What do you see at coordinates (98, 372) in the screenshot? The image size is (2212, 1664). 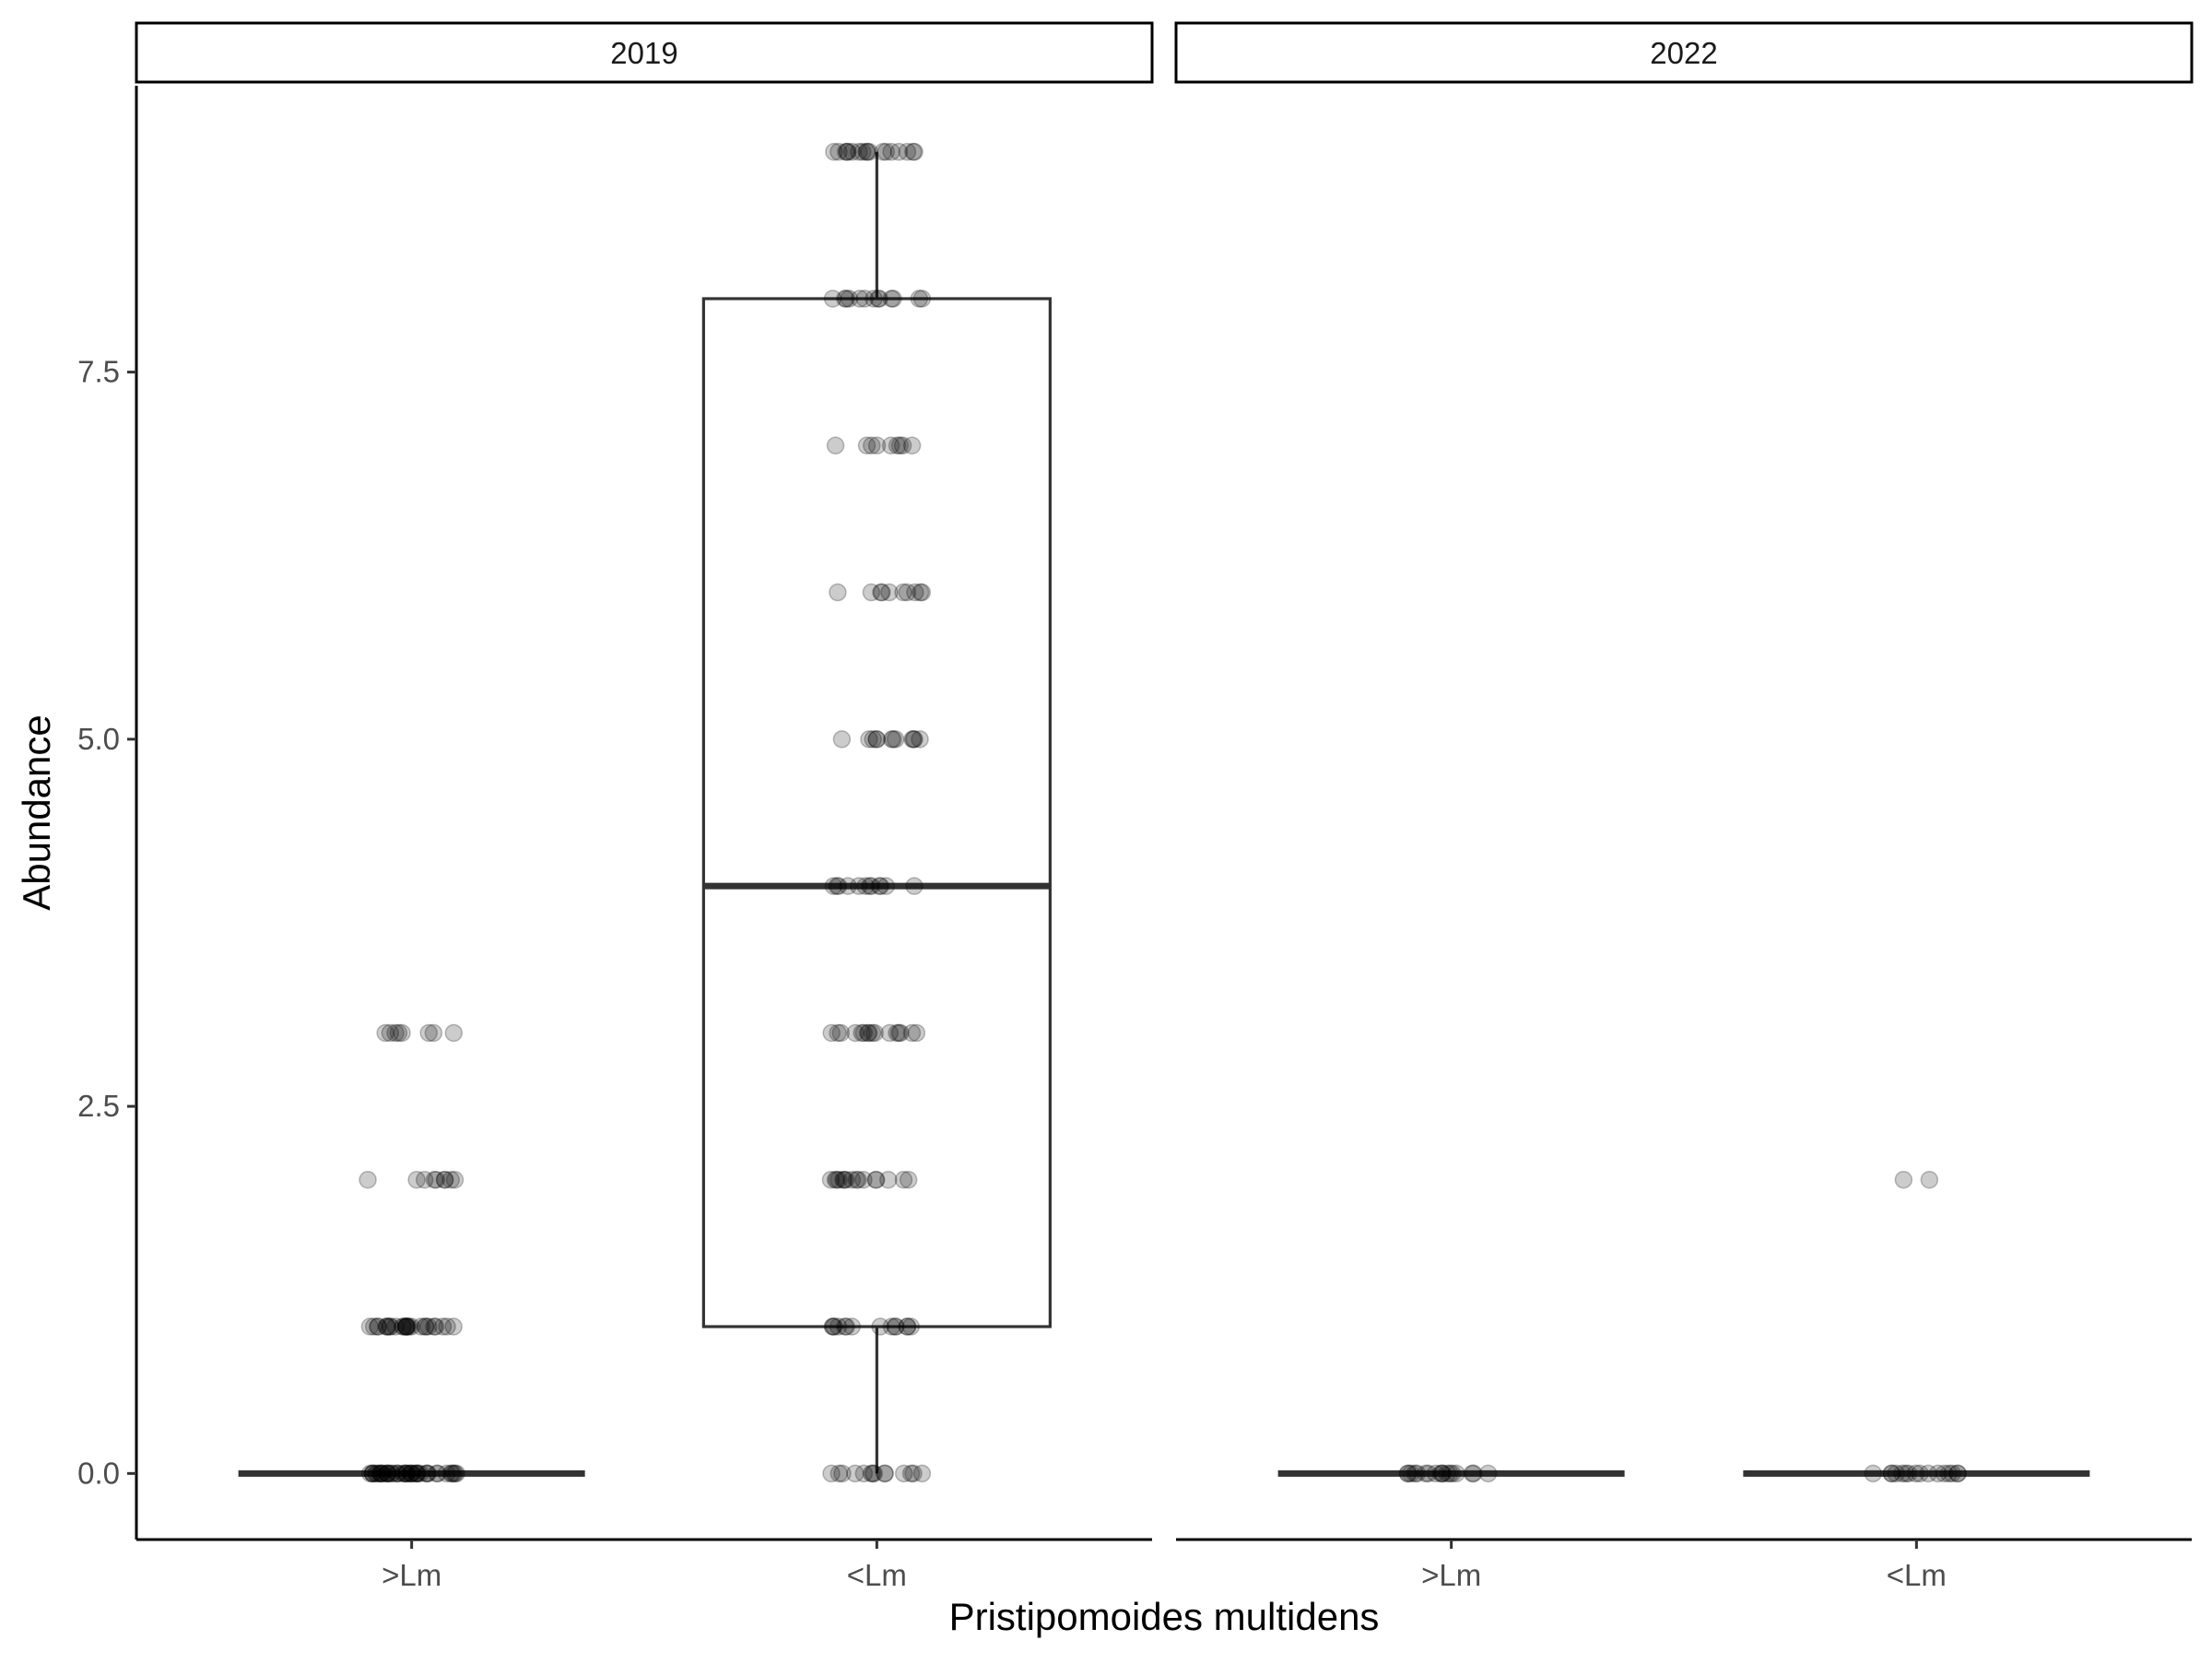 I see `y-tick-label: 7.5` at bounding box center [98, 372].